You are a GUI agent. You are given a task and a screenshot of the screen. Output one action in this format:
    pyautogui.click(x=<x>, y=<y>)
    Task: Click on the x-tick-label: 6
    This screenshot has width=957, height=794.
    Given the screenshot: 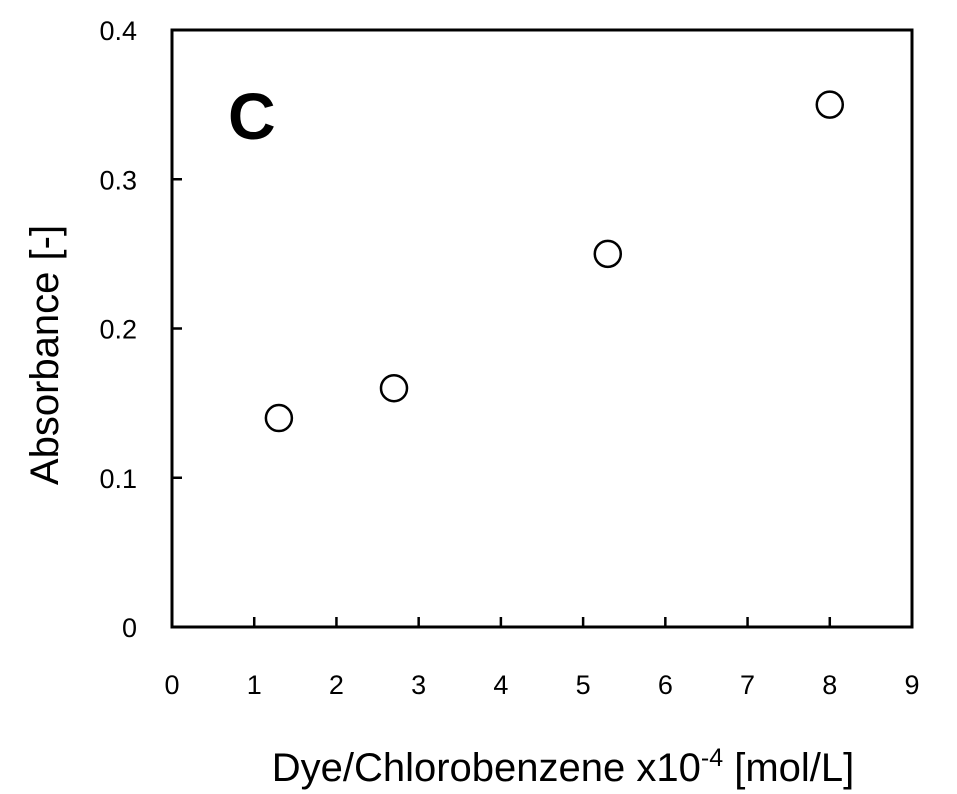 What is the action you would take?
    pyautogui.click(x=665, y=685)
    